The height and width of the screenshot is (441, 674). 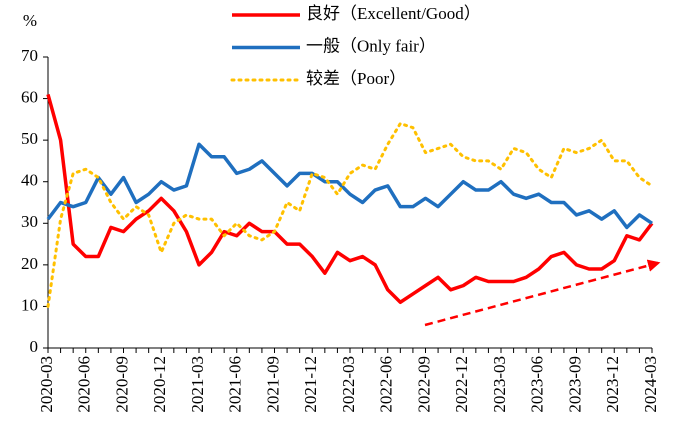 What do you see at coordinates (159, 384) in the screenshot?
I see `x-tick-label: 2020-12` at bounding box center [159, 384].